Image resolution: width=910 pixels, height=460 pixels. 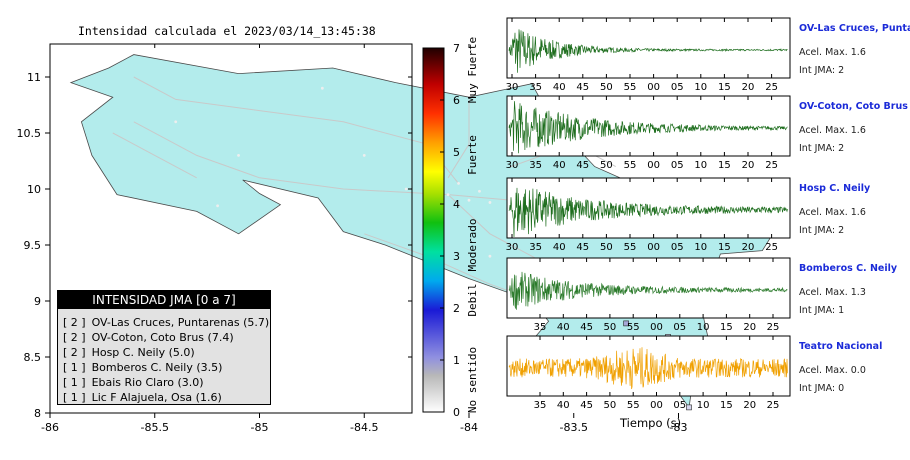 What do you see at coordinates (456, 308) in the screenshot?
I see `colorbar-tick-label: 2` at bounding box center [456, 308].